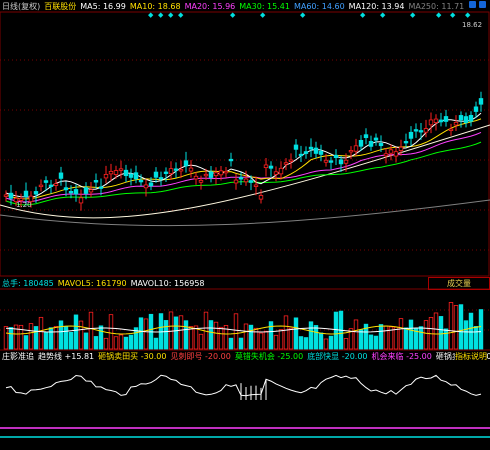  I want to click on mavol10-line, so click(243, 330).